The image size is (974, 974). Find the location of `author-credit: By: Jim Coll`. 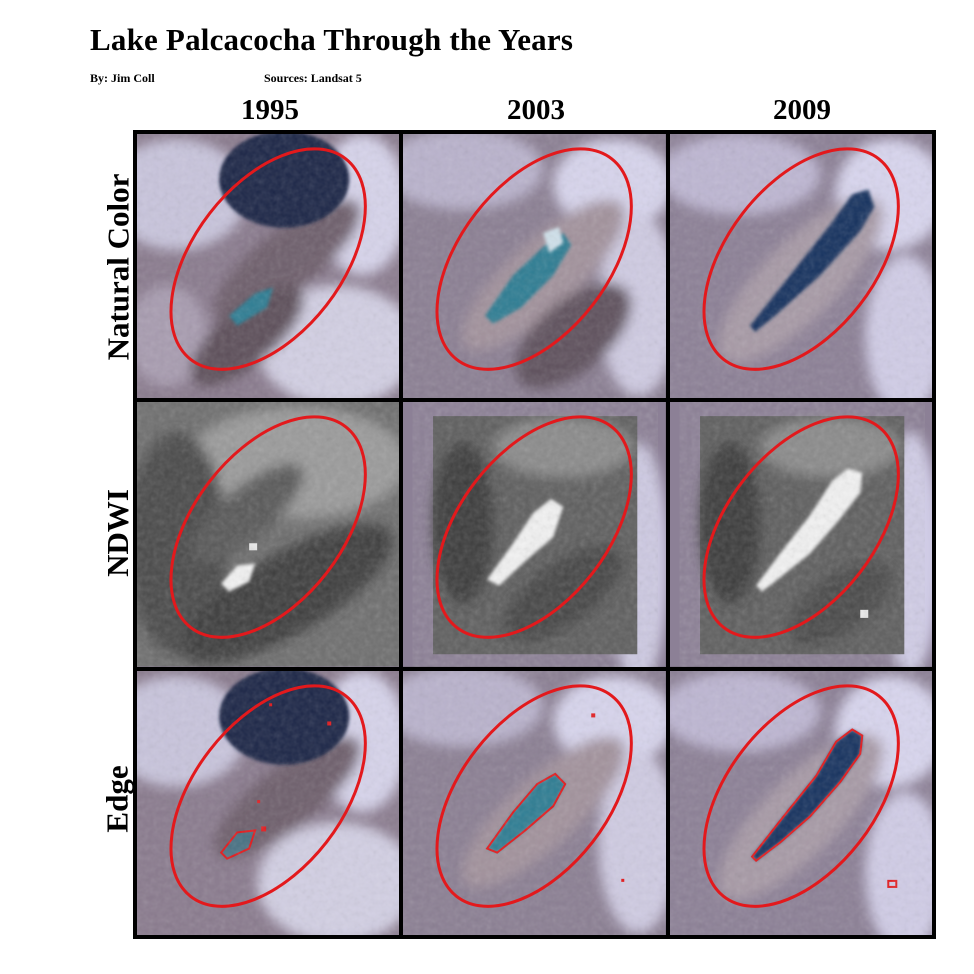

author-credit: By: Jim Coll is located at coordinates (122, 78).